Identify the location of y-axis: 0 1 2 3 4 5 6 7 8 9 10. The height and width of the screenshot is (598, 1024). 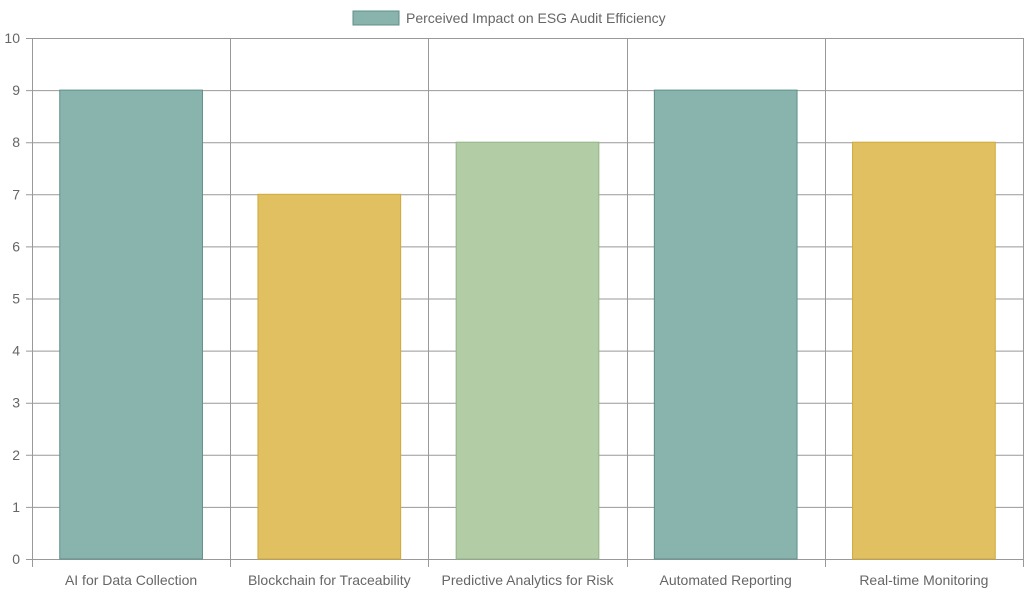
(12, 298).